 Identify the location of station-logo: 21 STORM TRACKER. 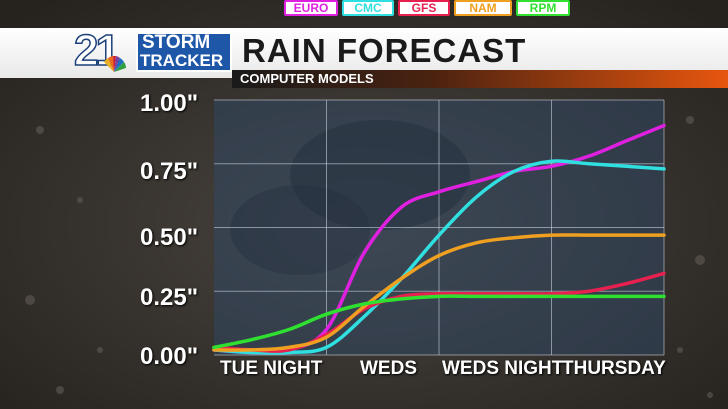
(153, 50).